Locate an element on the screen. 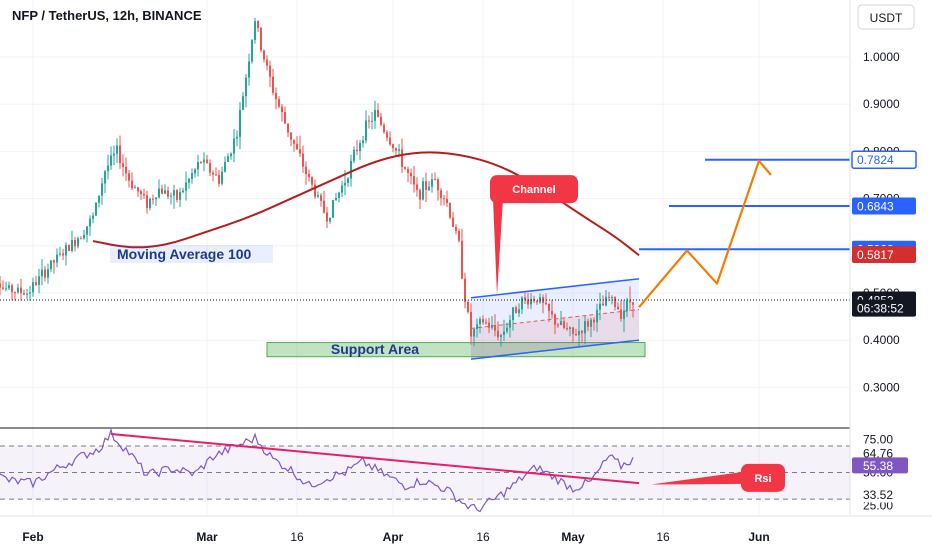  price-label-bg is located at coordinates (884, 159).